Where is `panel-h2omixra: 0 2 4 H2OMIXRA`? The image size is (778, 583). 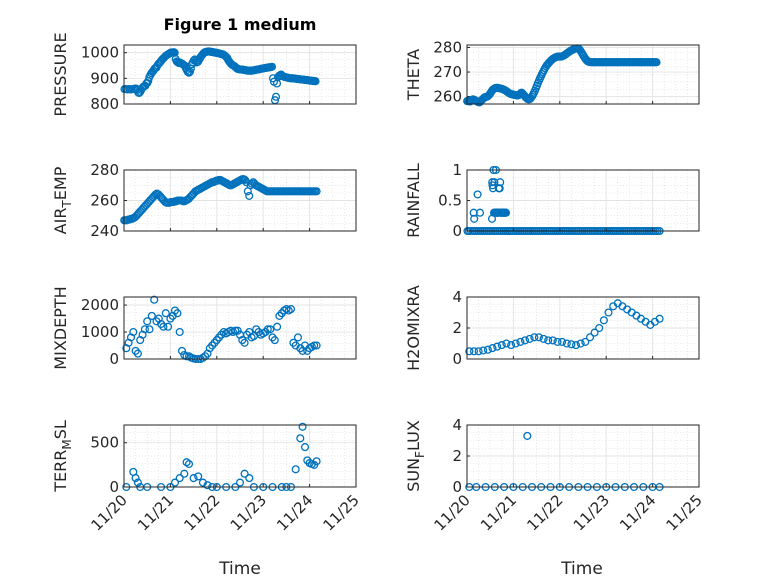
panel-h2omixra: 0 2 4 H2OMIXRA is located at coordinates (552, 328).